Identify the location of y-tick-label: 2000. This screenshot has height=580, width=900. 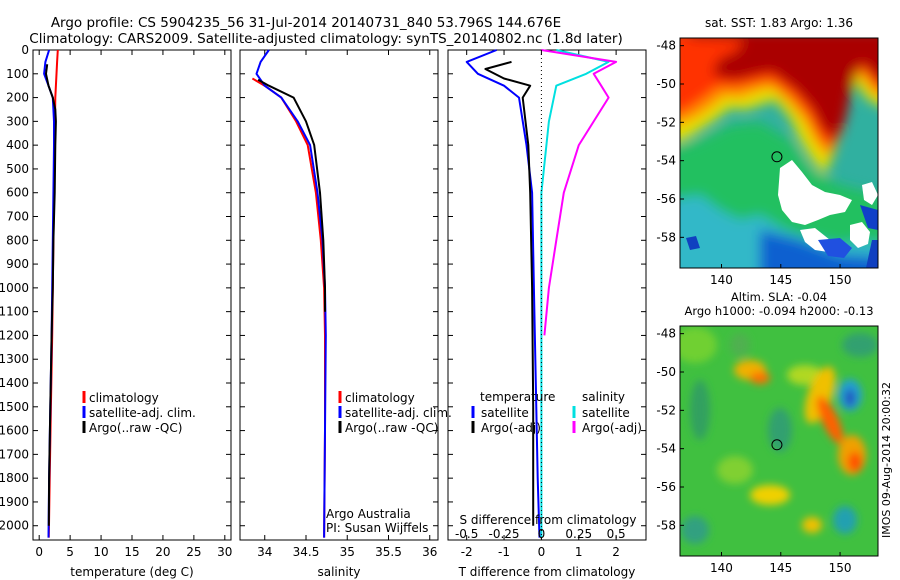
(14, 526).